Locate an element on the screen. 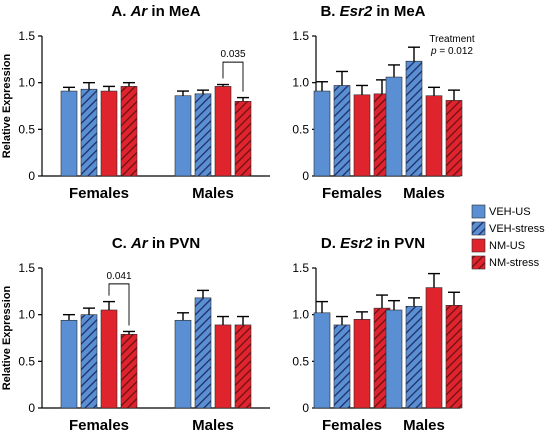  treatment-p-value: p = 0.012 is located at coordinates (451, 51).